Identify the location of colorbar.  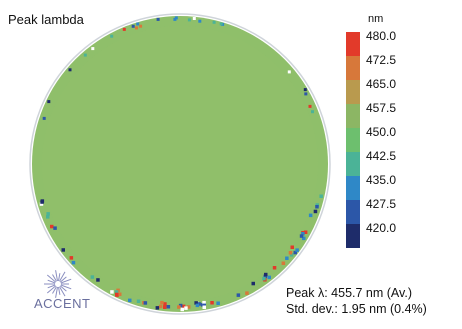
(353, 140).